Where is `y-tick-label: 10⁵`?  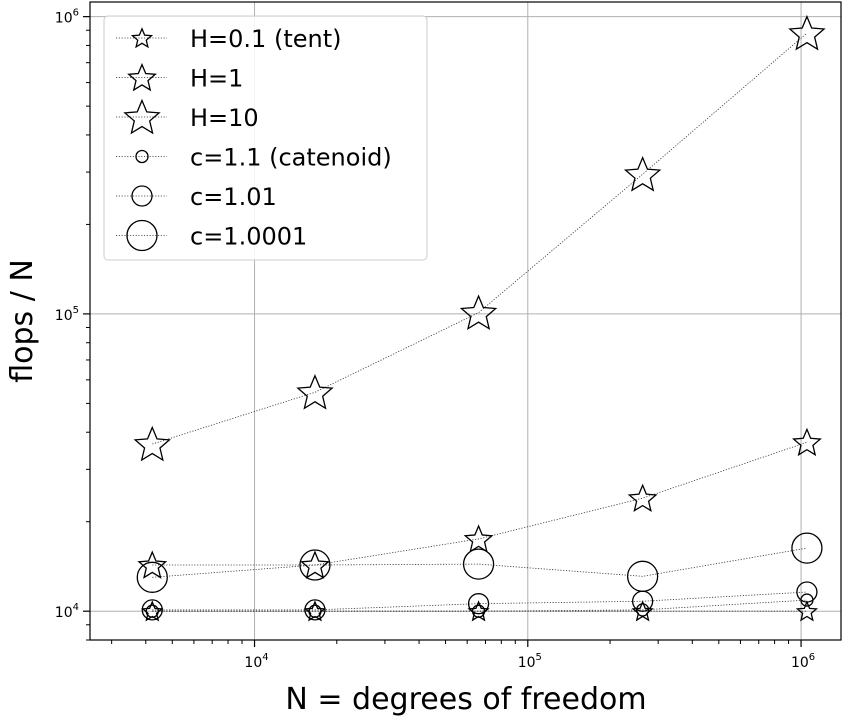
y-tick-label: 10⁵ is located at coordinates (67, 314).